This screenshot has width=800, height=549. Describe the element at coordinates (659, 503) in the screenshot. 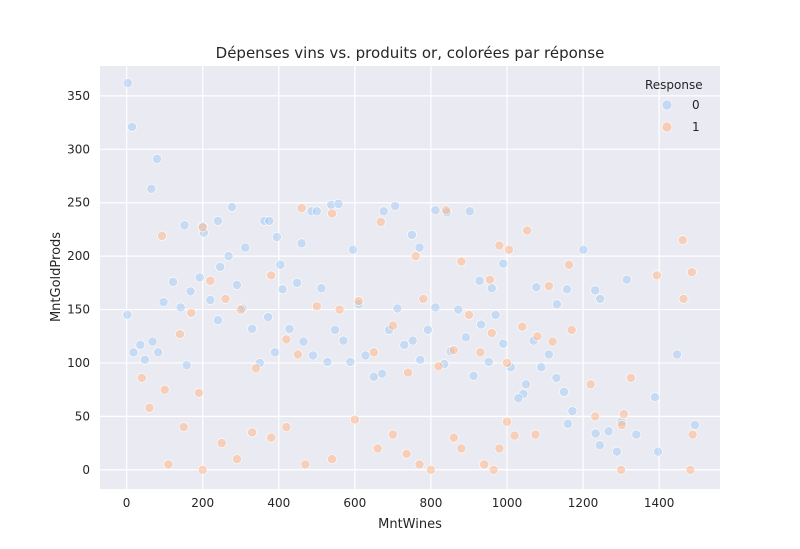

I see `x-tick-label: 1400` at that location.